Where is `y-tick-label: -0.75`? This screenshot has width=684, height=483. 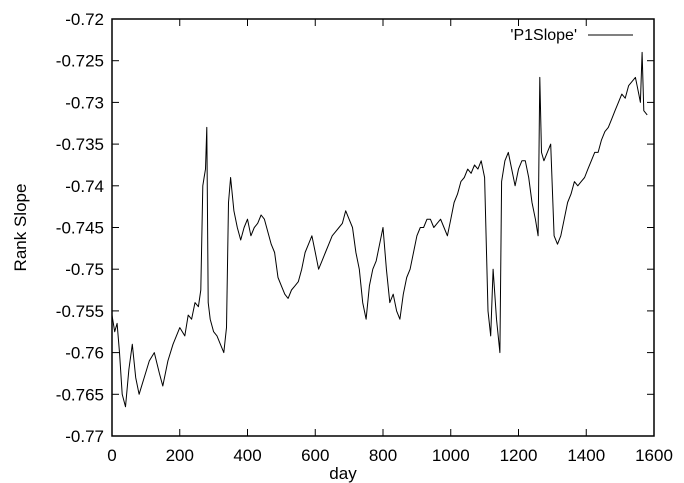
y-tick-label: -0.75 is located at coordinates (84, 269).